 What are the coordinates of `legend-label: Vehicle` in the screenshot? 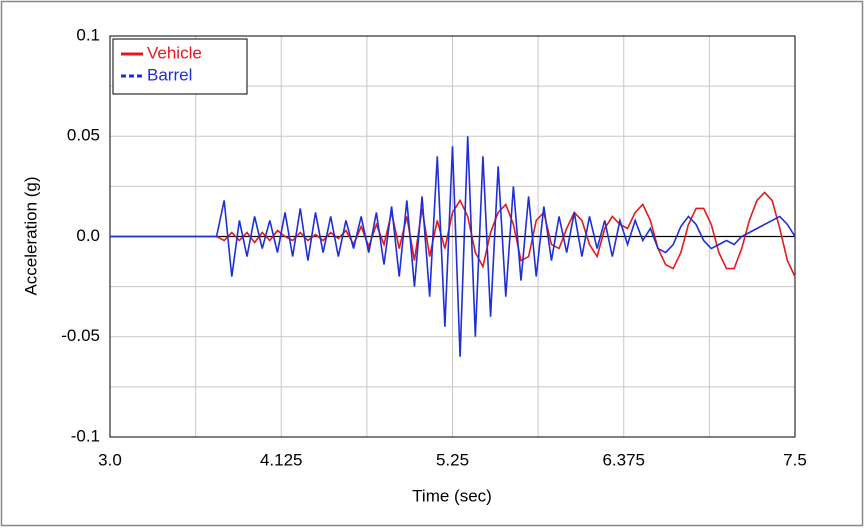 It's located at (174, 52).